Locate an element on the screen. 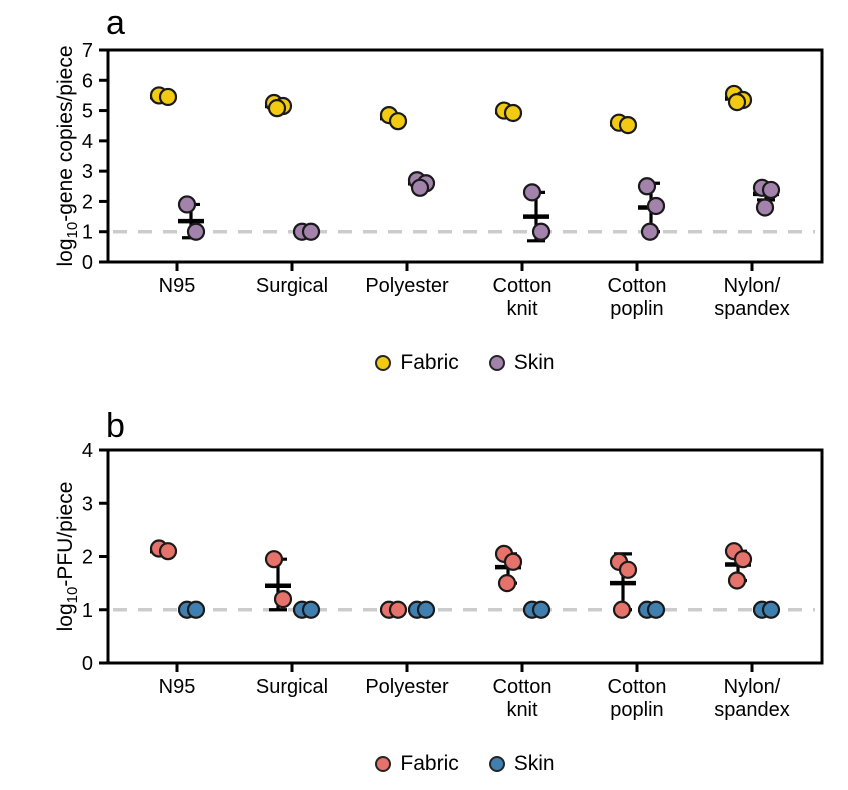  panel-b-legend: Fabric Skin is located at coordinates (465, 764).